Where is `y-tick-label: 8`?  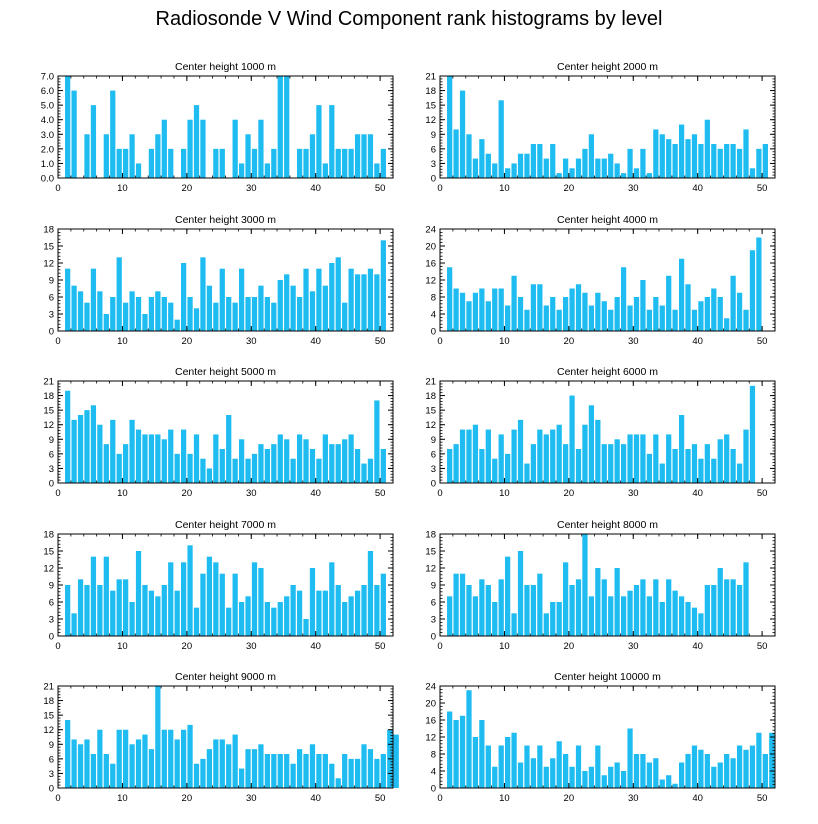 y-tick-label: 8 is located at coordinates (433, 298).